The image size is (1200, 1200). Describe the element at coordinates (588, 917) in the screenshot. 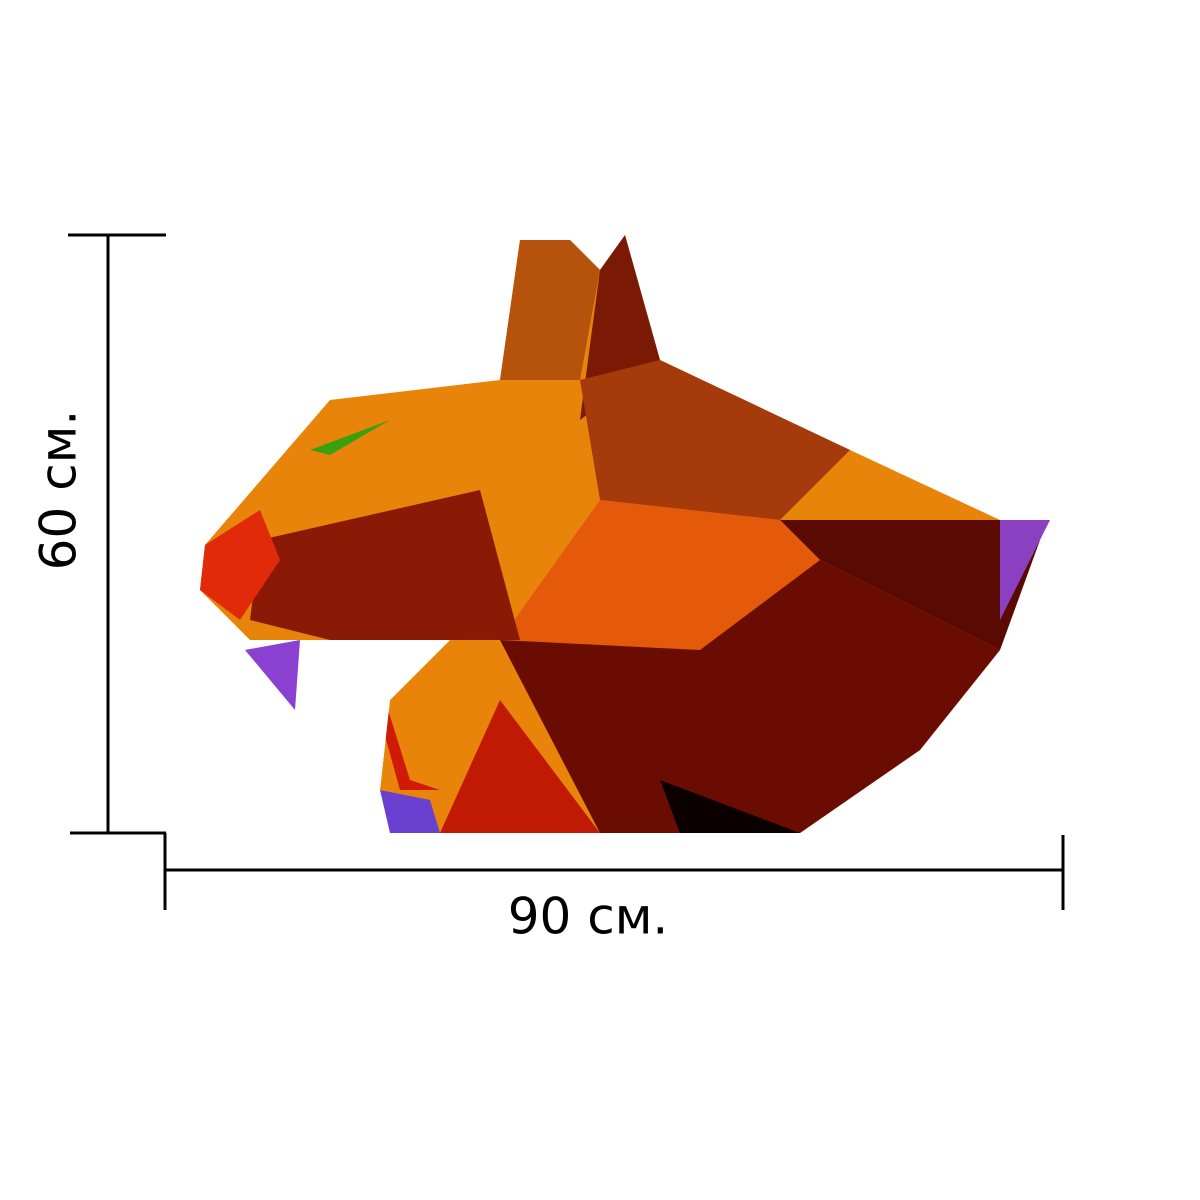

I see `width-label: 90 см.` at that location.